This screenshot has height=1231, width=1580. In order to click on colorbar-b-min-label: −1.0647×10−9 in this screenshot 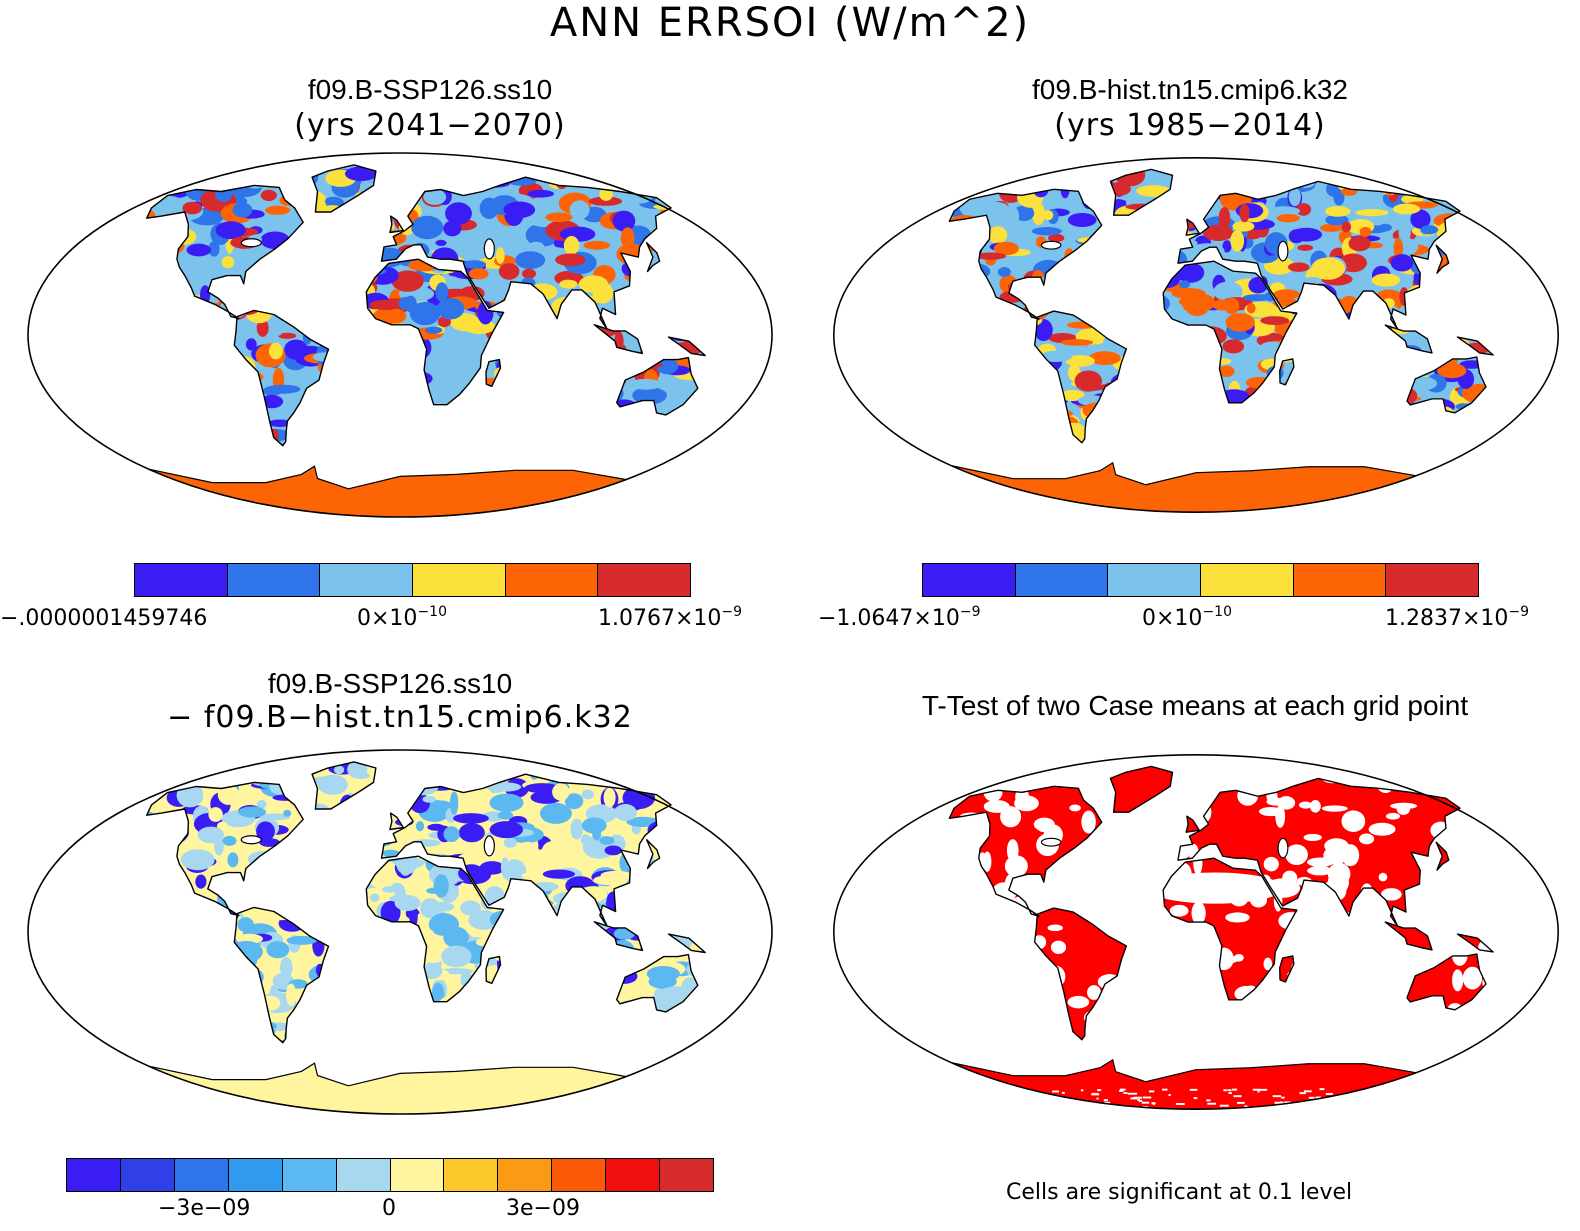, I will do `click(899, 617)`.